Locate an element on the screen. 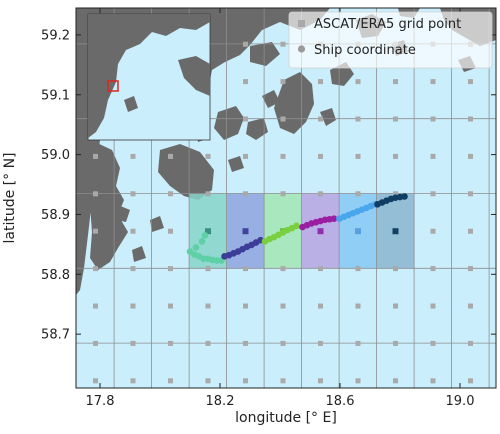 This screenshot has height=434, width=500. y-tick-label: 58.8 is located at coordinates (55, 275).